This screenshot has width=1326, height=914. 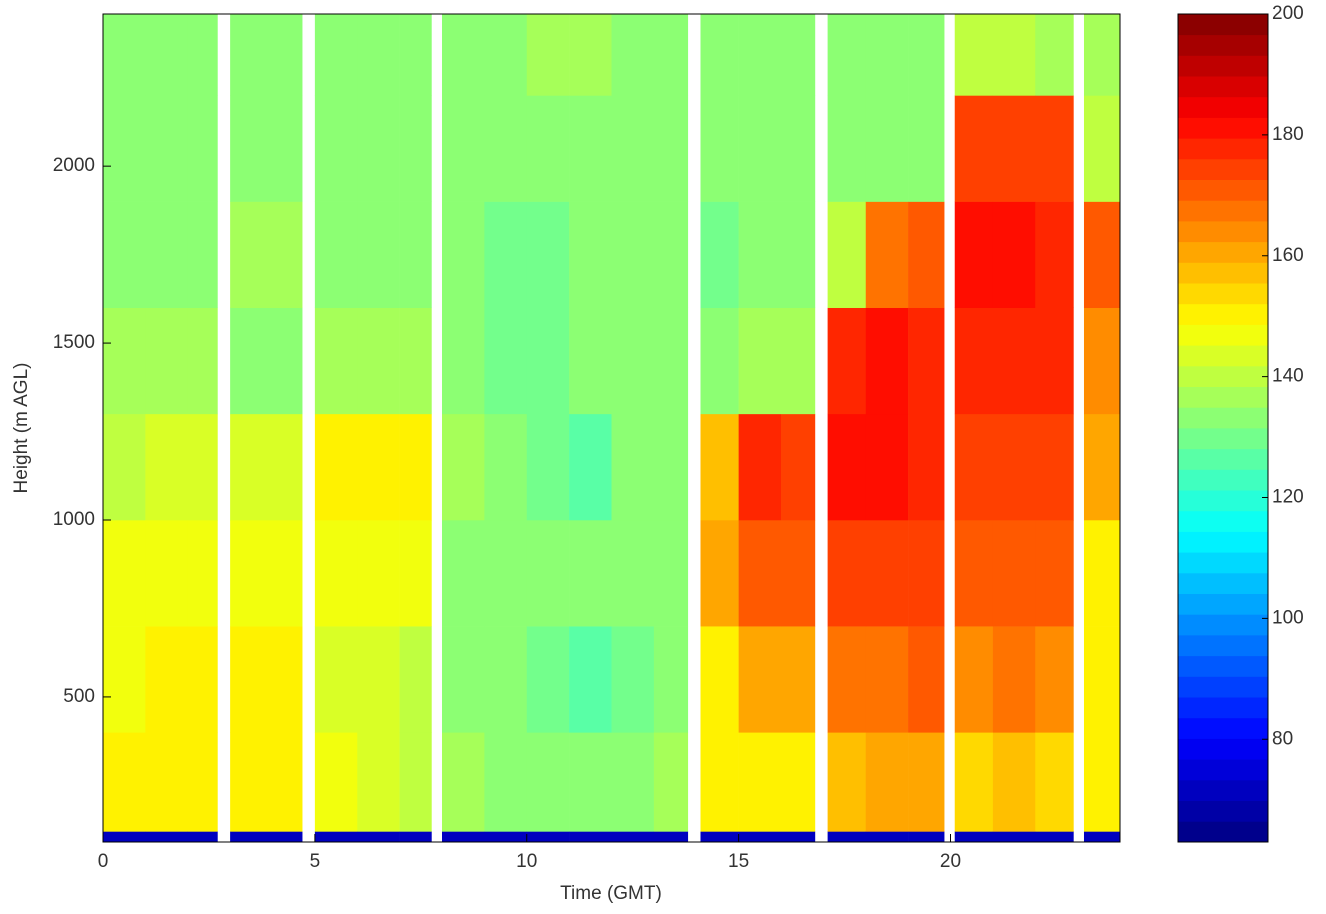 What do you see at coordinates (526, 861) in the screenshot?
I see `x-tick-label: 10` at bounding box center [526, 861].